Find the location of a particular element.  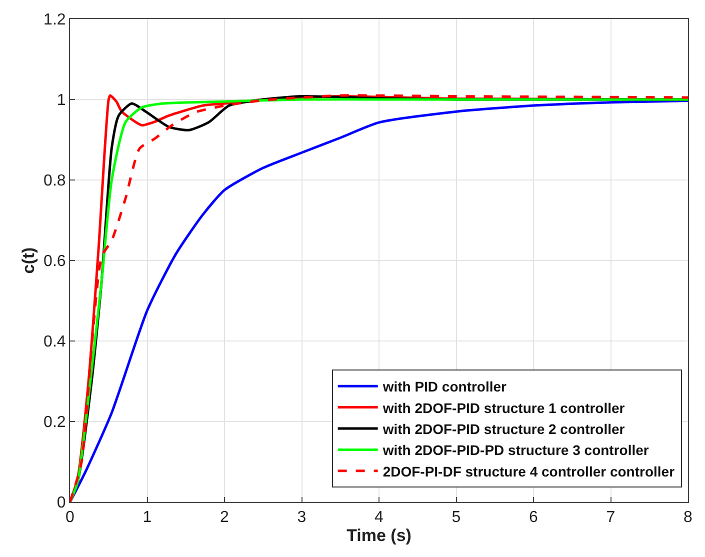

x-tick-label: 2 is located at coordinates (225, 517).